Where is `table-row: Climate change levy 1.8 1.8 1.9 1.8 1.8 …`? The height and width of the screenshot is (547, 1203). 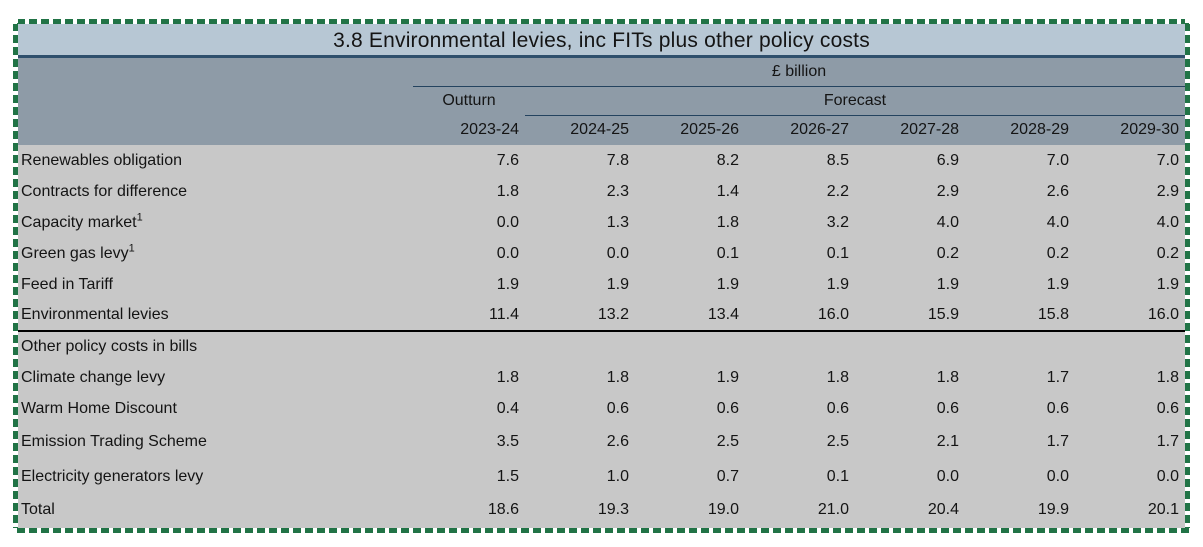 table-row: Climate change levy 1.8 1.8 1.9 1.8 1.8 … is located at coordinates (601, 377).